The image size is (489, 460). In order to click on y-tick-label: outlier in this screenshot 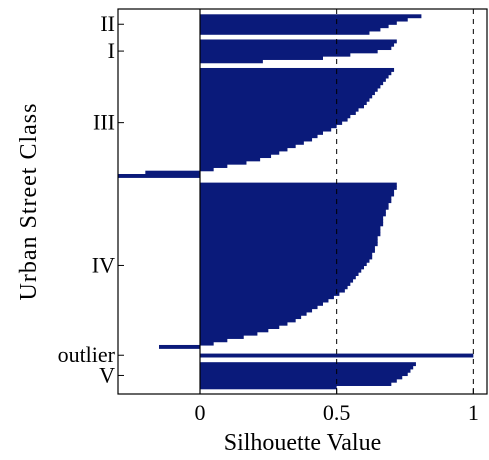, I will do `click(87, 354)`.